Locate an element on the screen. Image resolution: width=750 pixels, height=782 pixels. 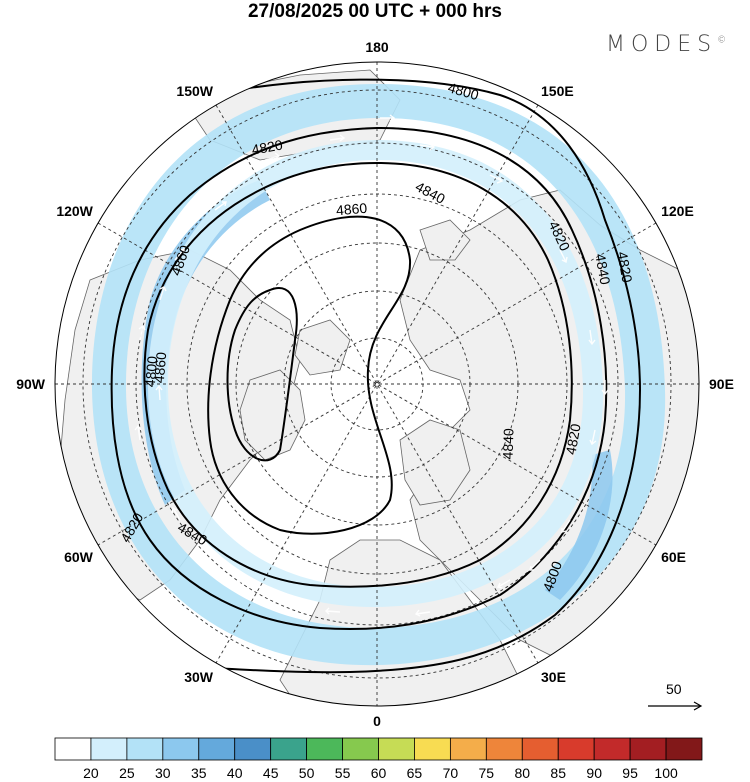
modes-logo: MODES© is located at coordinates (666, 44).